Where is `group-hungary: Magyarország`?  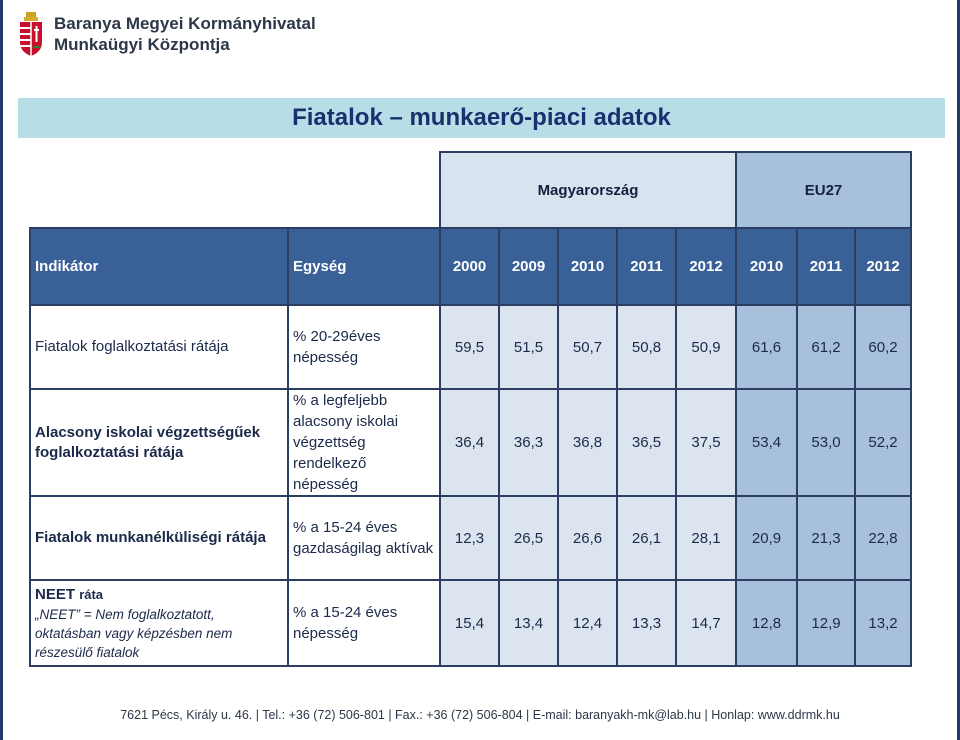
group-hungary: Magyarország is located at coordinates (588, 190).